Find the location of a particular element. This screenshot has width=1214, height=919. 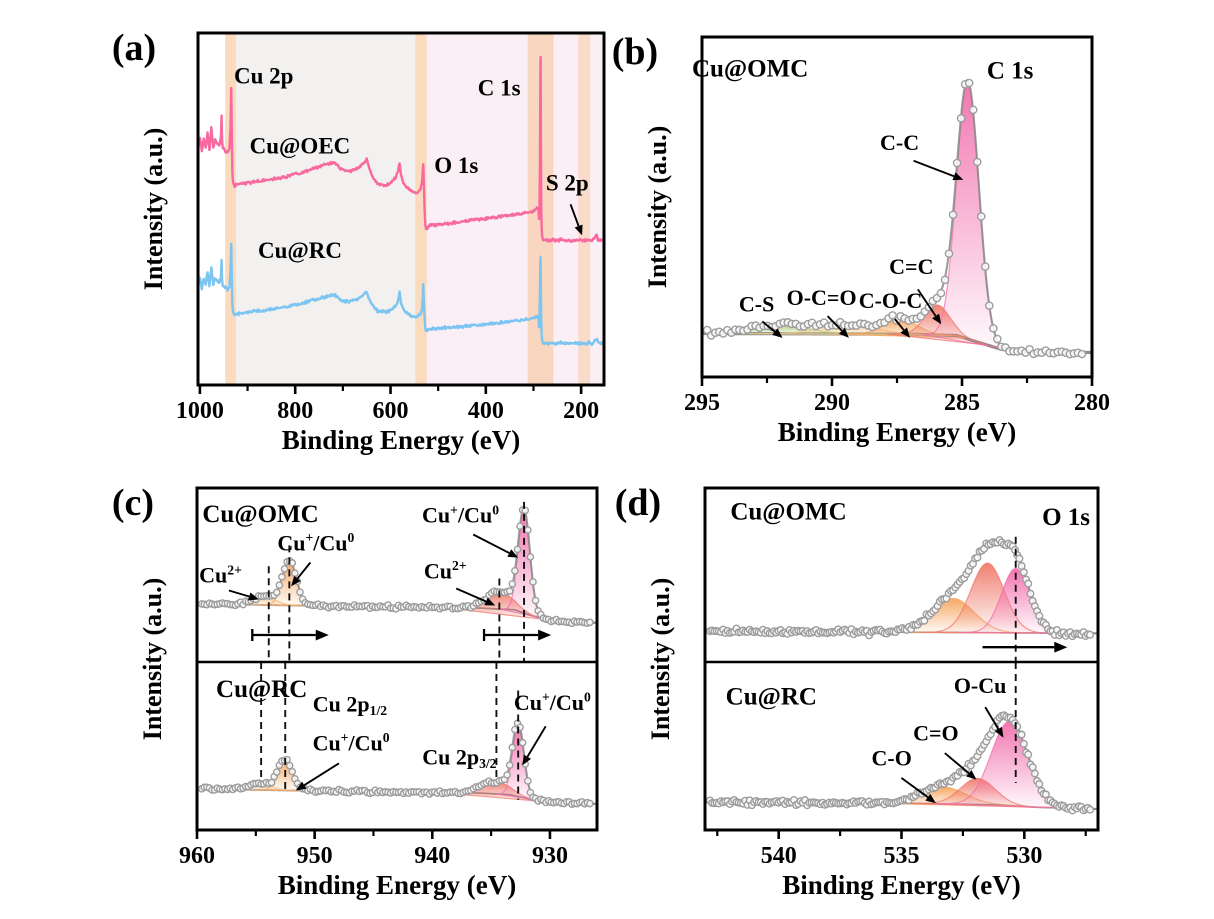

annotation-o-c-o: O-C=O is located at coordinates (822, 297).